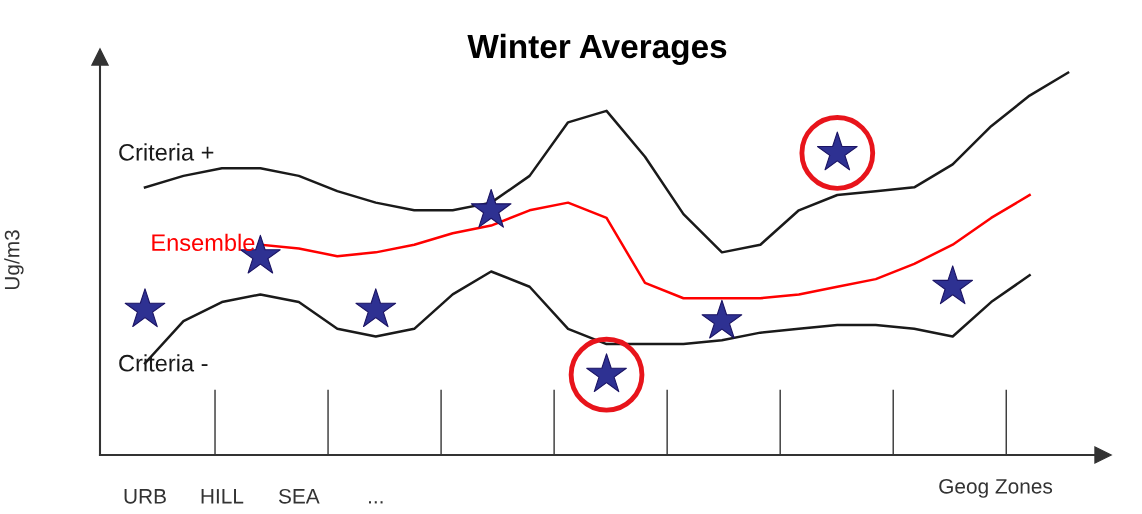 Image resolution: width=1142 pixels, height=514 pixels. What do you see at coordinates (996, 488) in the screenshot?
I see `x-axis-title: Geog Zones` at bounding box center [996, 488].